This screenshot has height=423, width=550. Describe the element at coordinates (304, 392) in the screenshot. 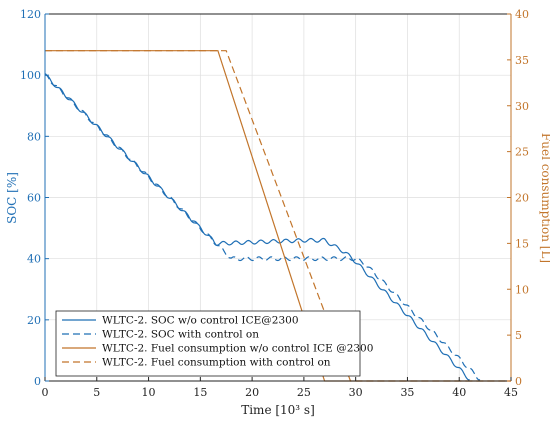

I see `x-tick-label: 25` at that location.